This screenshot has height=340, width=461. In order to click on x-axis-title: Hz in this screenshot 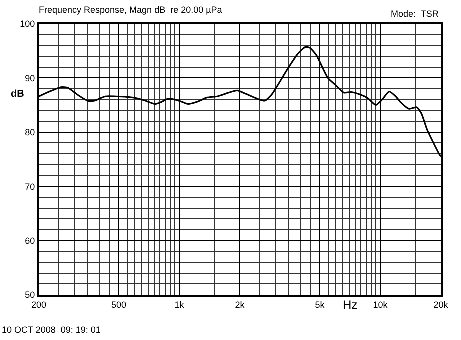, I will do `click(350, 305)`.